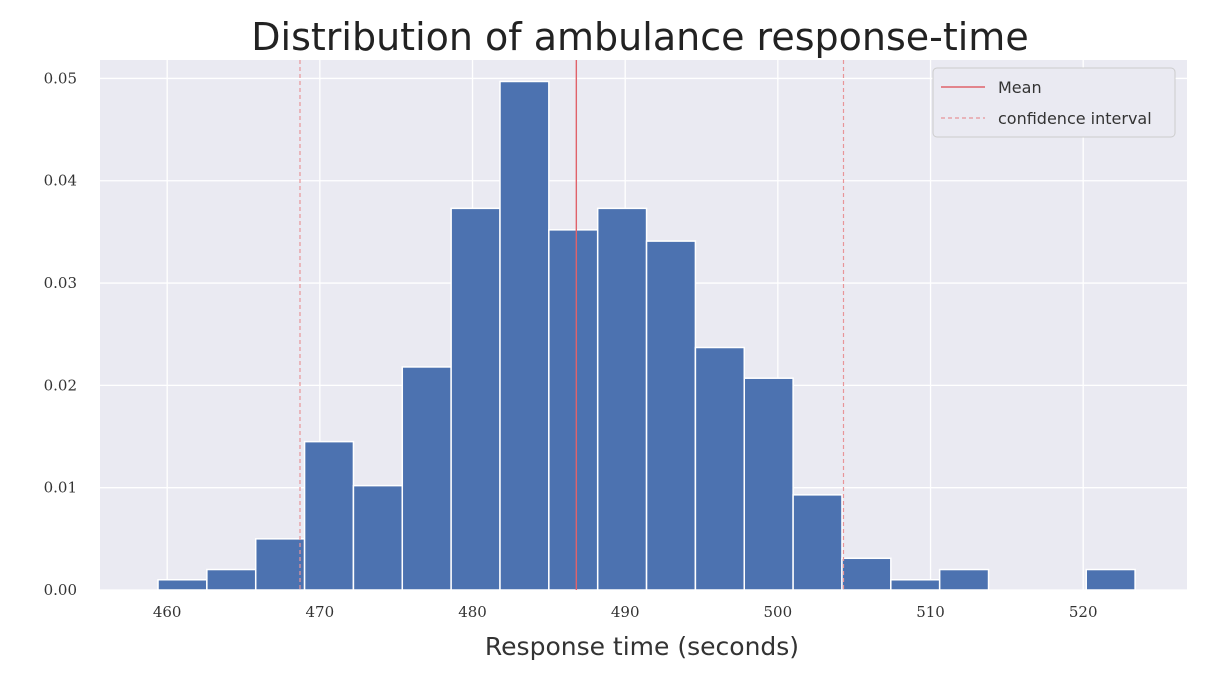 The image size is (1228, 674). What do you see at coordinates (60, 283) in the screenshot?
I see `y-tick-label-3: 0.03` at bounding box center [60, 283].